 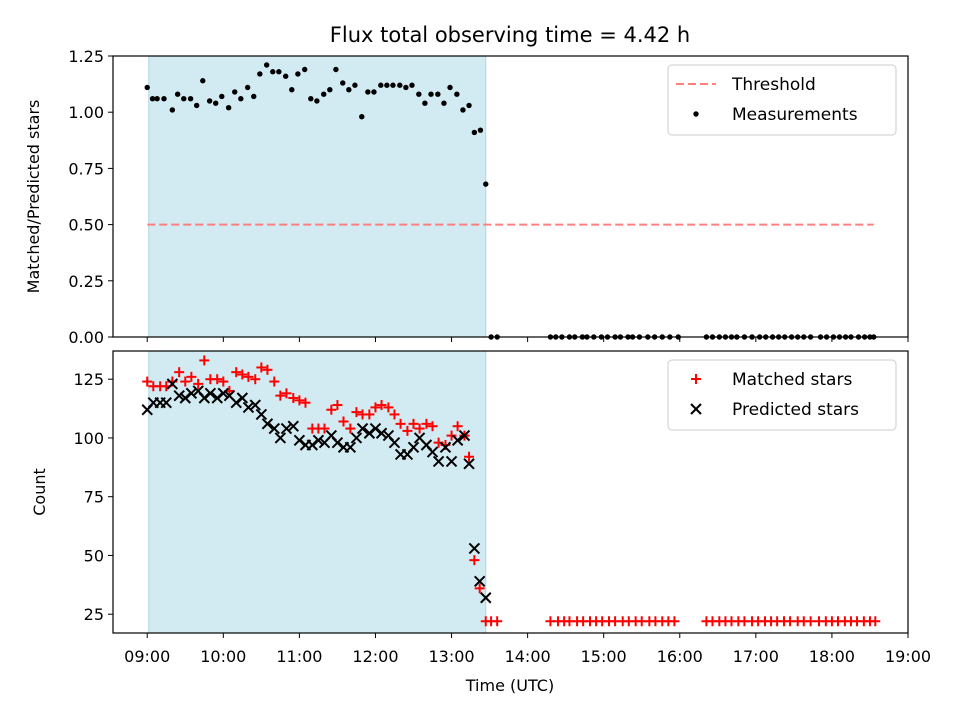 I want to click on legend-label: Threshold, so click(x=773, y=85).